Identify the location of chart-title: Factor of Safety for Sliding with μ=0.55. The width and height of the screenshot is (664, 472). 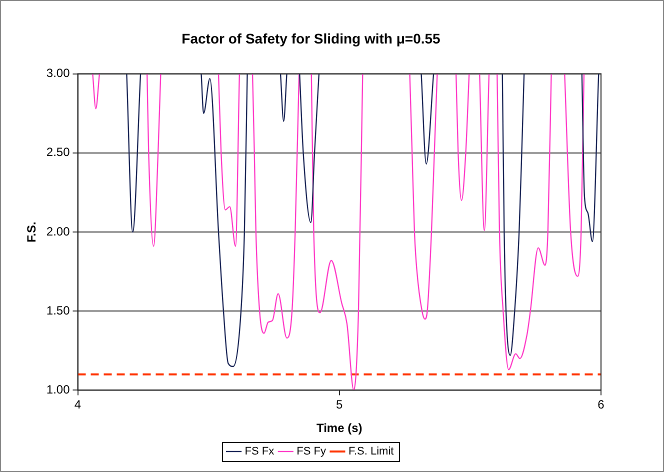
(311, 38).